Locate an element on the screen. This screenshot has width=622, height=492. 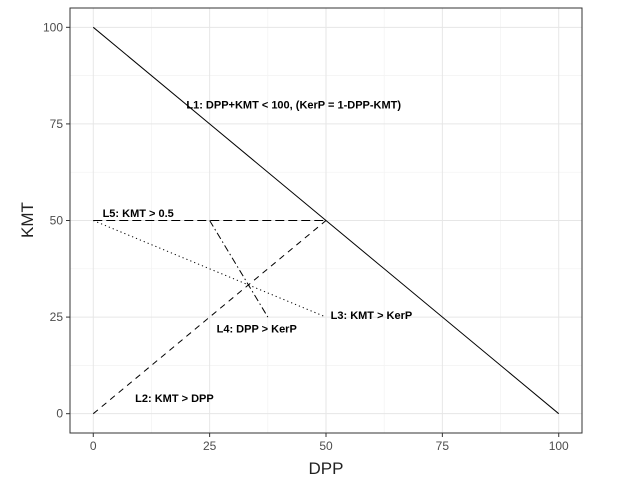
annotation-label-5: L5: KMT > 0.5 is located at coordinates (138, 214).